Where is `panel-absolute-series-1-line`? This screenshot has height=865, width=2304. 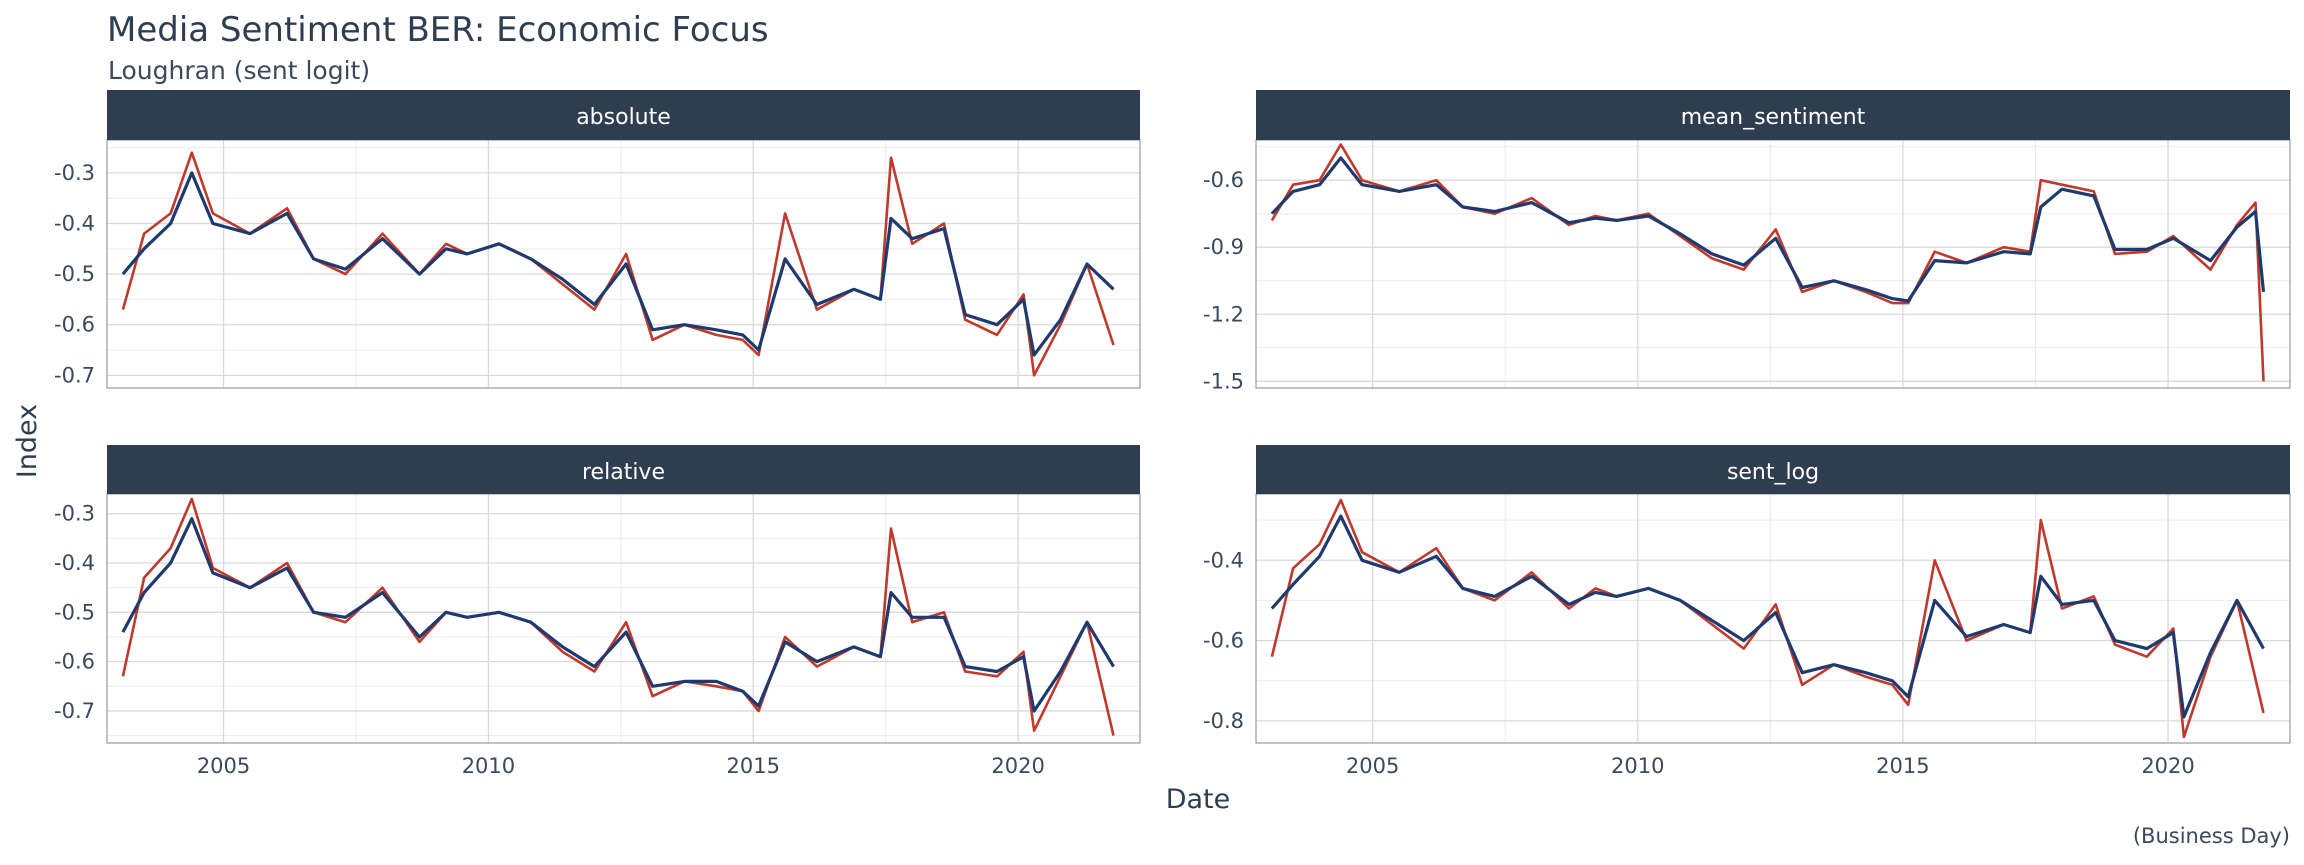
panel-absolute-series-1-line is located at coordinates (618, 264).